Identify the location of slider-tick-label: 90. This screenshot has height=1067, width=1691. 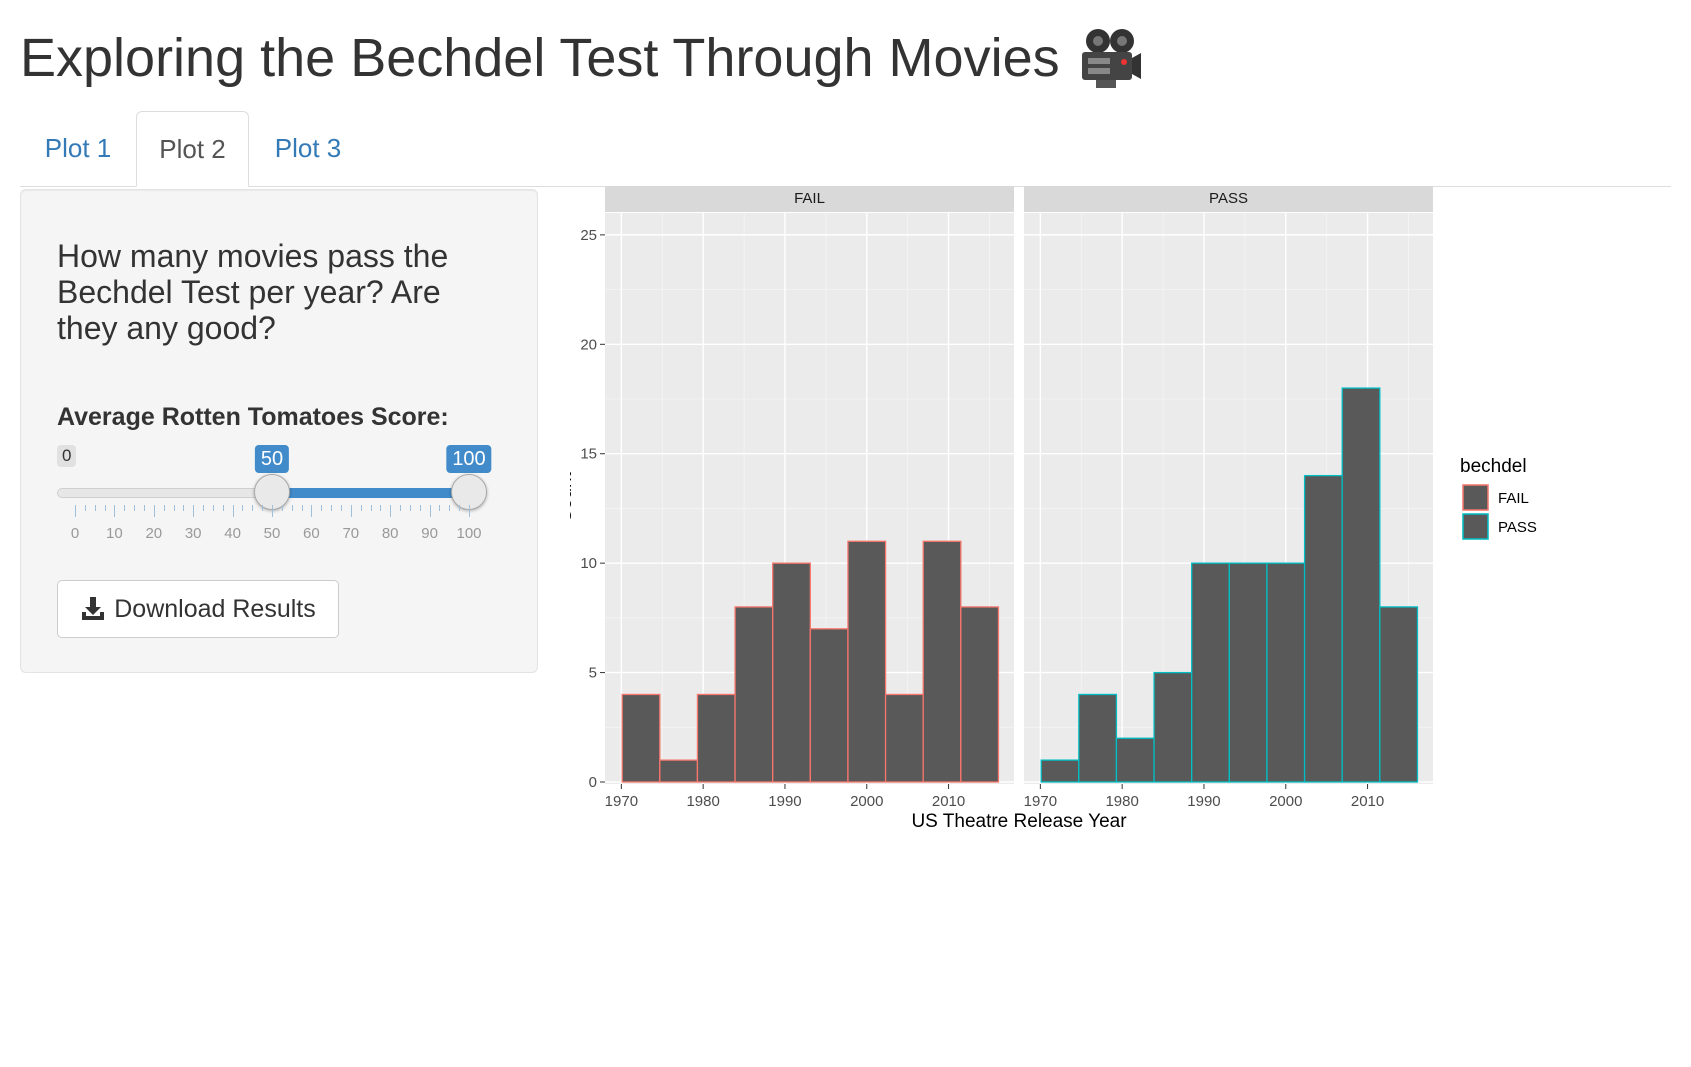
(429, 533).